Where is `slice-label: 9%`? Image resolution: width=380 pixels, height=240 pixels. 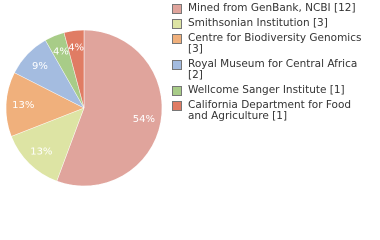
slice-label: 9% is located at coordinates (40, 66).